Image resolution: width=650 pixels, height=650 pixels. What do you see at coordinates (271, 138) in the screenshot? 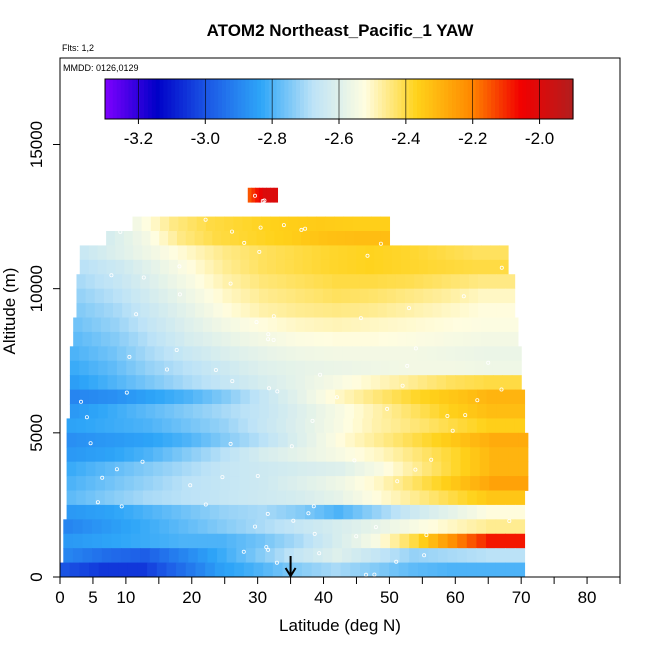
I see `colorbar-tick-label: -2.8` at bounding box center [271, 138].